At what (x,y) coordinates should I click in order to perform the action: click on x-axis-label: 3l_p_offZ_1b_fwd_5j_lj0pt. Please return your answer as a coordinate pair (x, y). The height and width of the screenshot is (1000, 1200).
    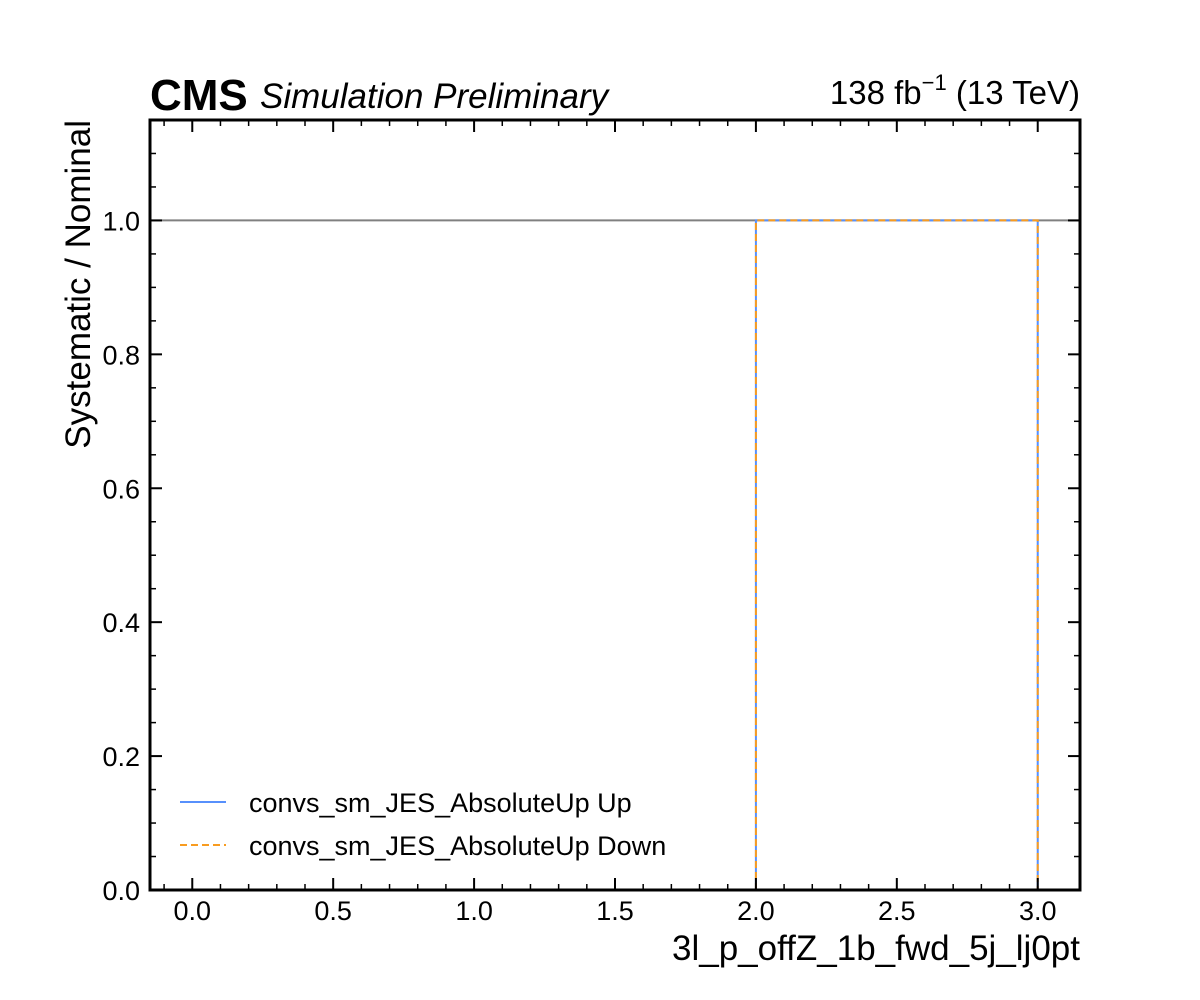
    Looking at the image, I should click on (876, 948).